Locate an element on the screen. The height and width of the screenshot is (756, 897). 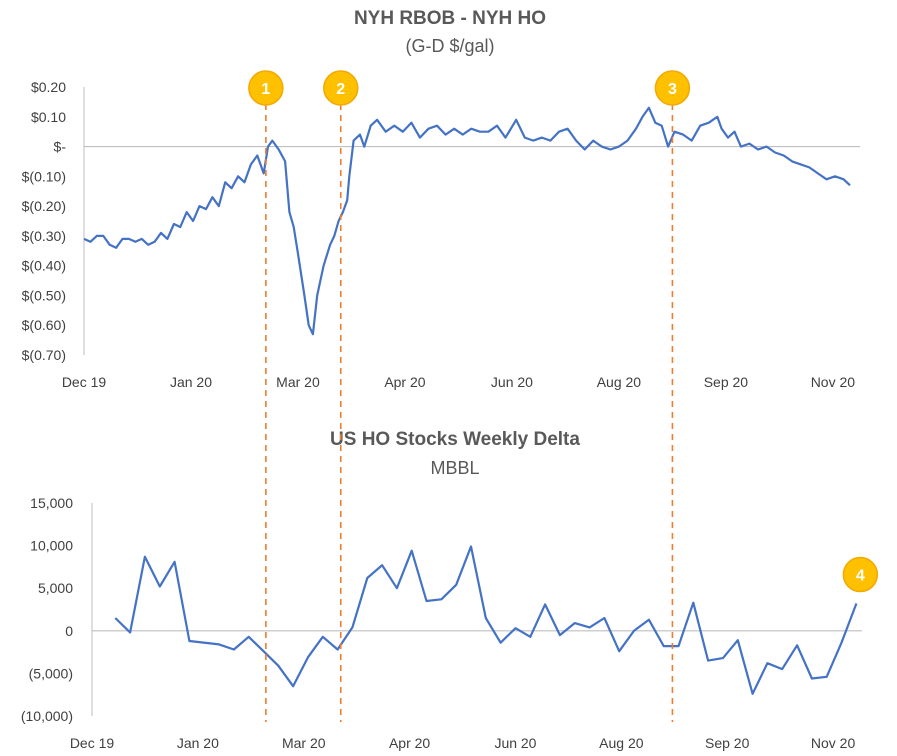
event-badge-label: 3 is located at coordinates (672, 89).